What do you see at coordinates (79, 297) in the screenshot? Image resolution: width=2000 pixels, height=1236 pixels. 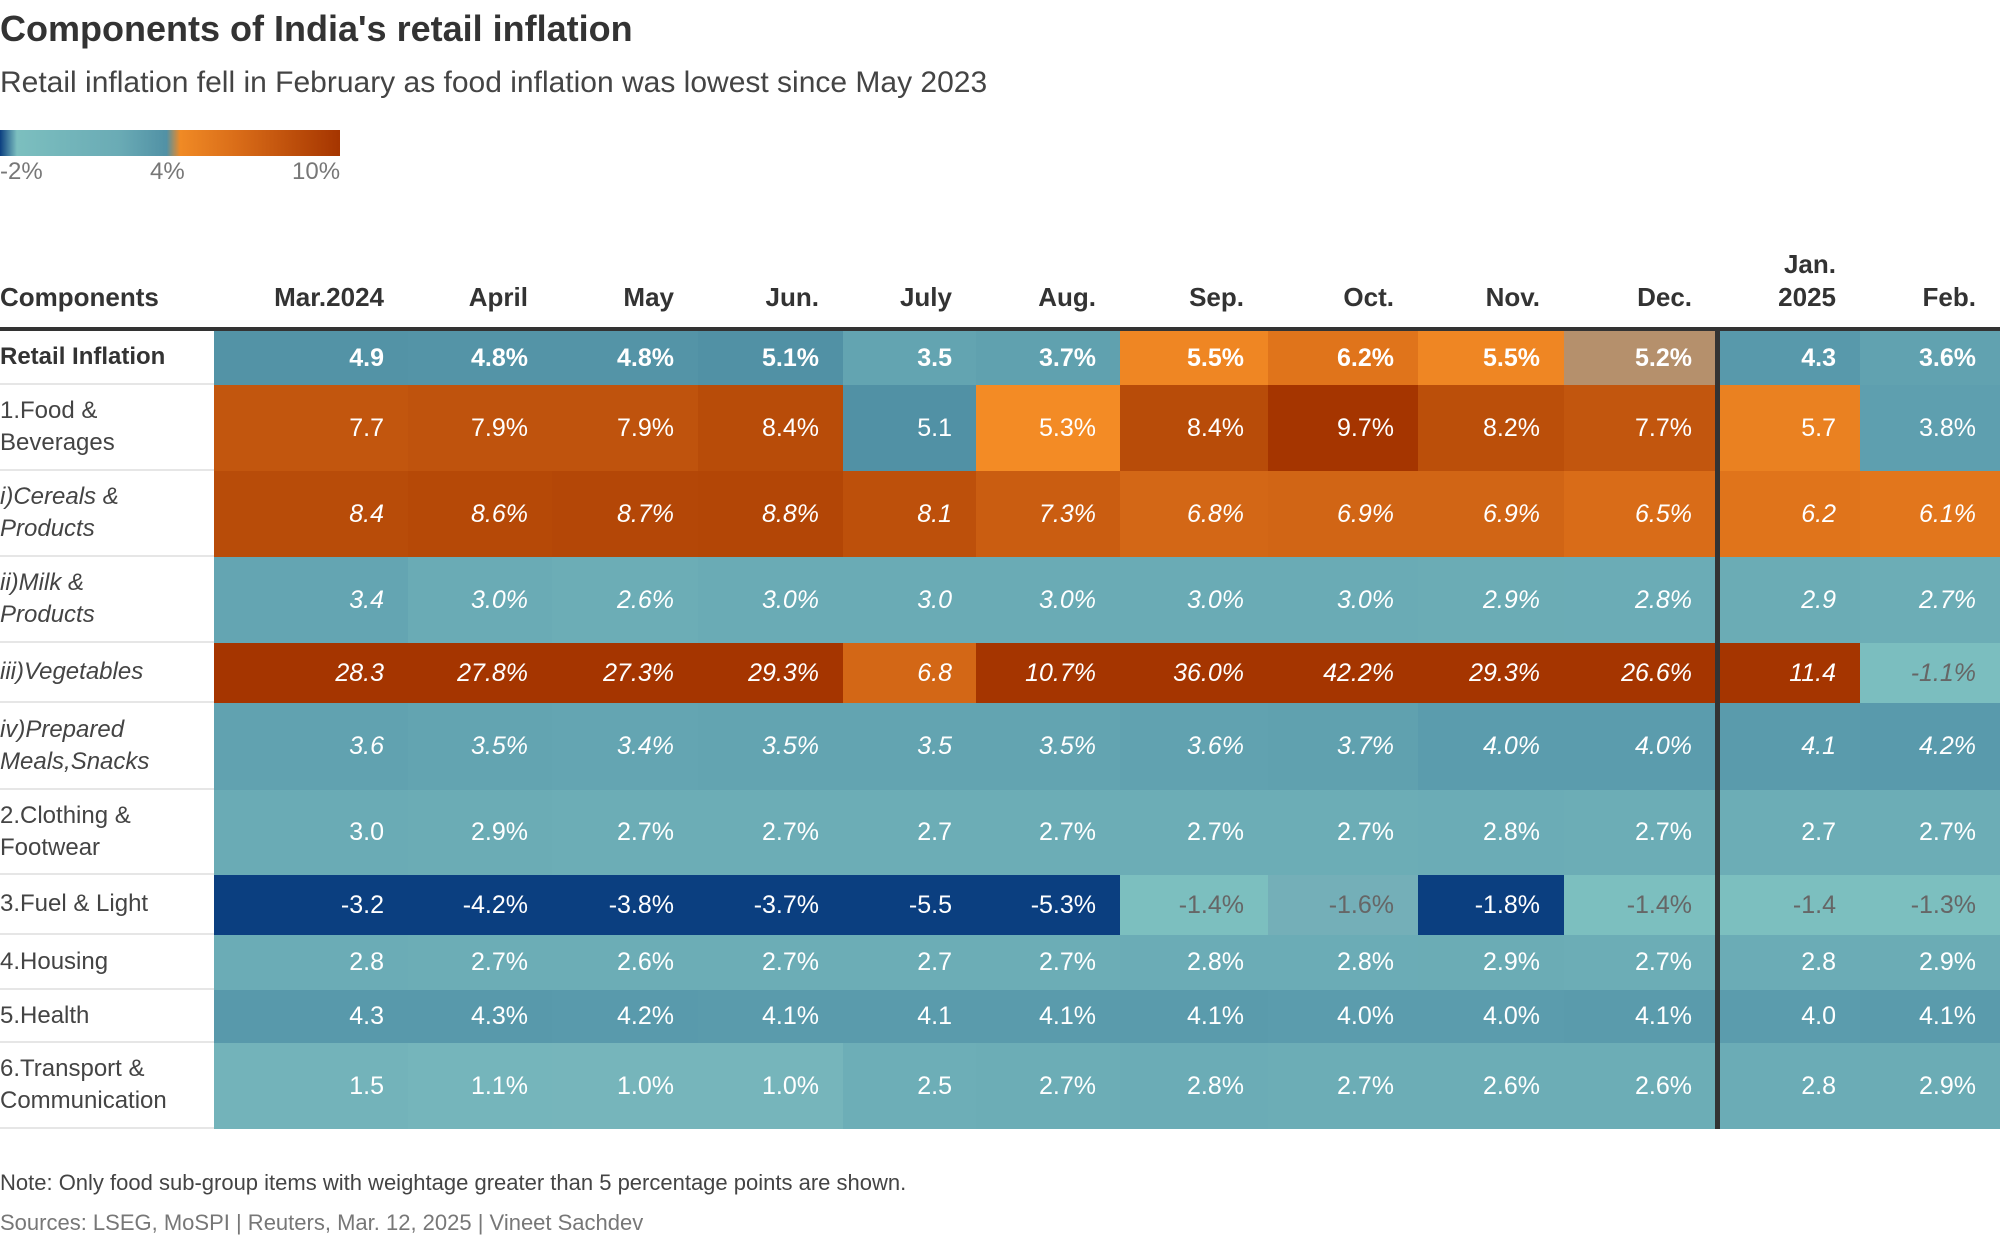 I see `column-header-components: Components` at bounding box center [79, 297].